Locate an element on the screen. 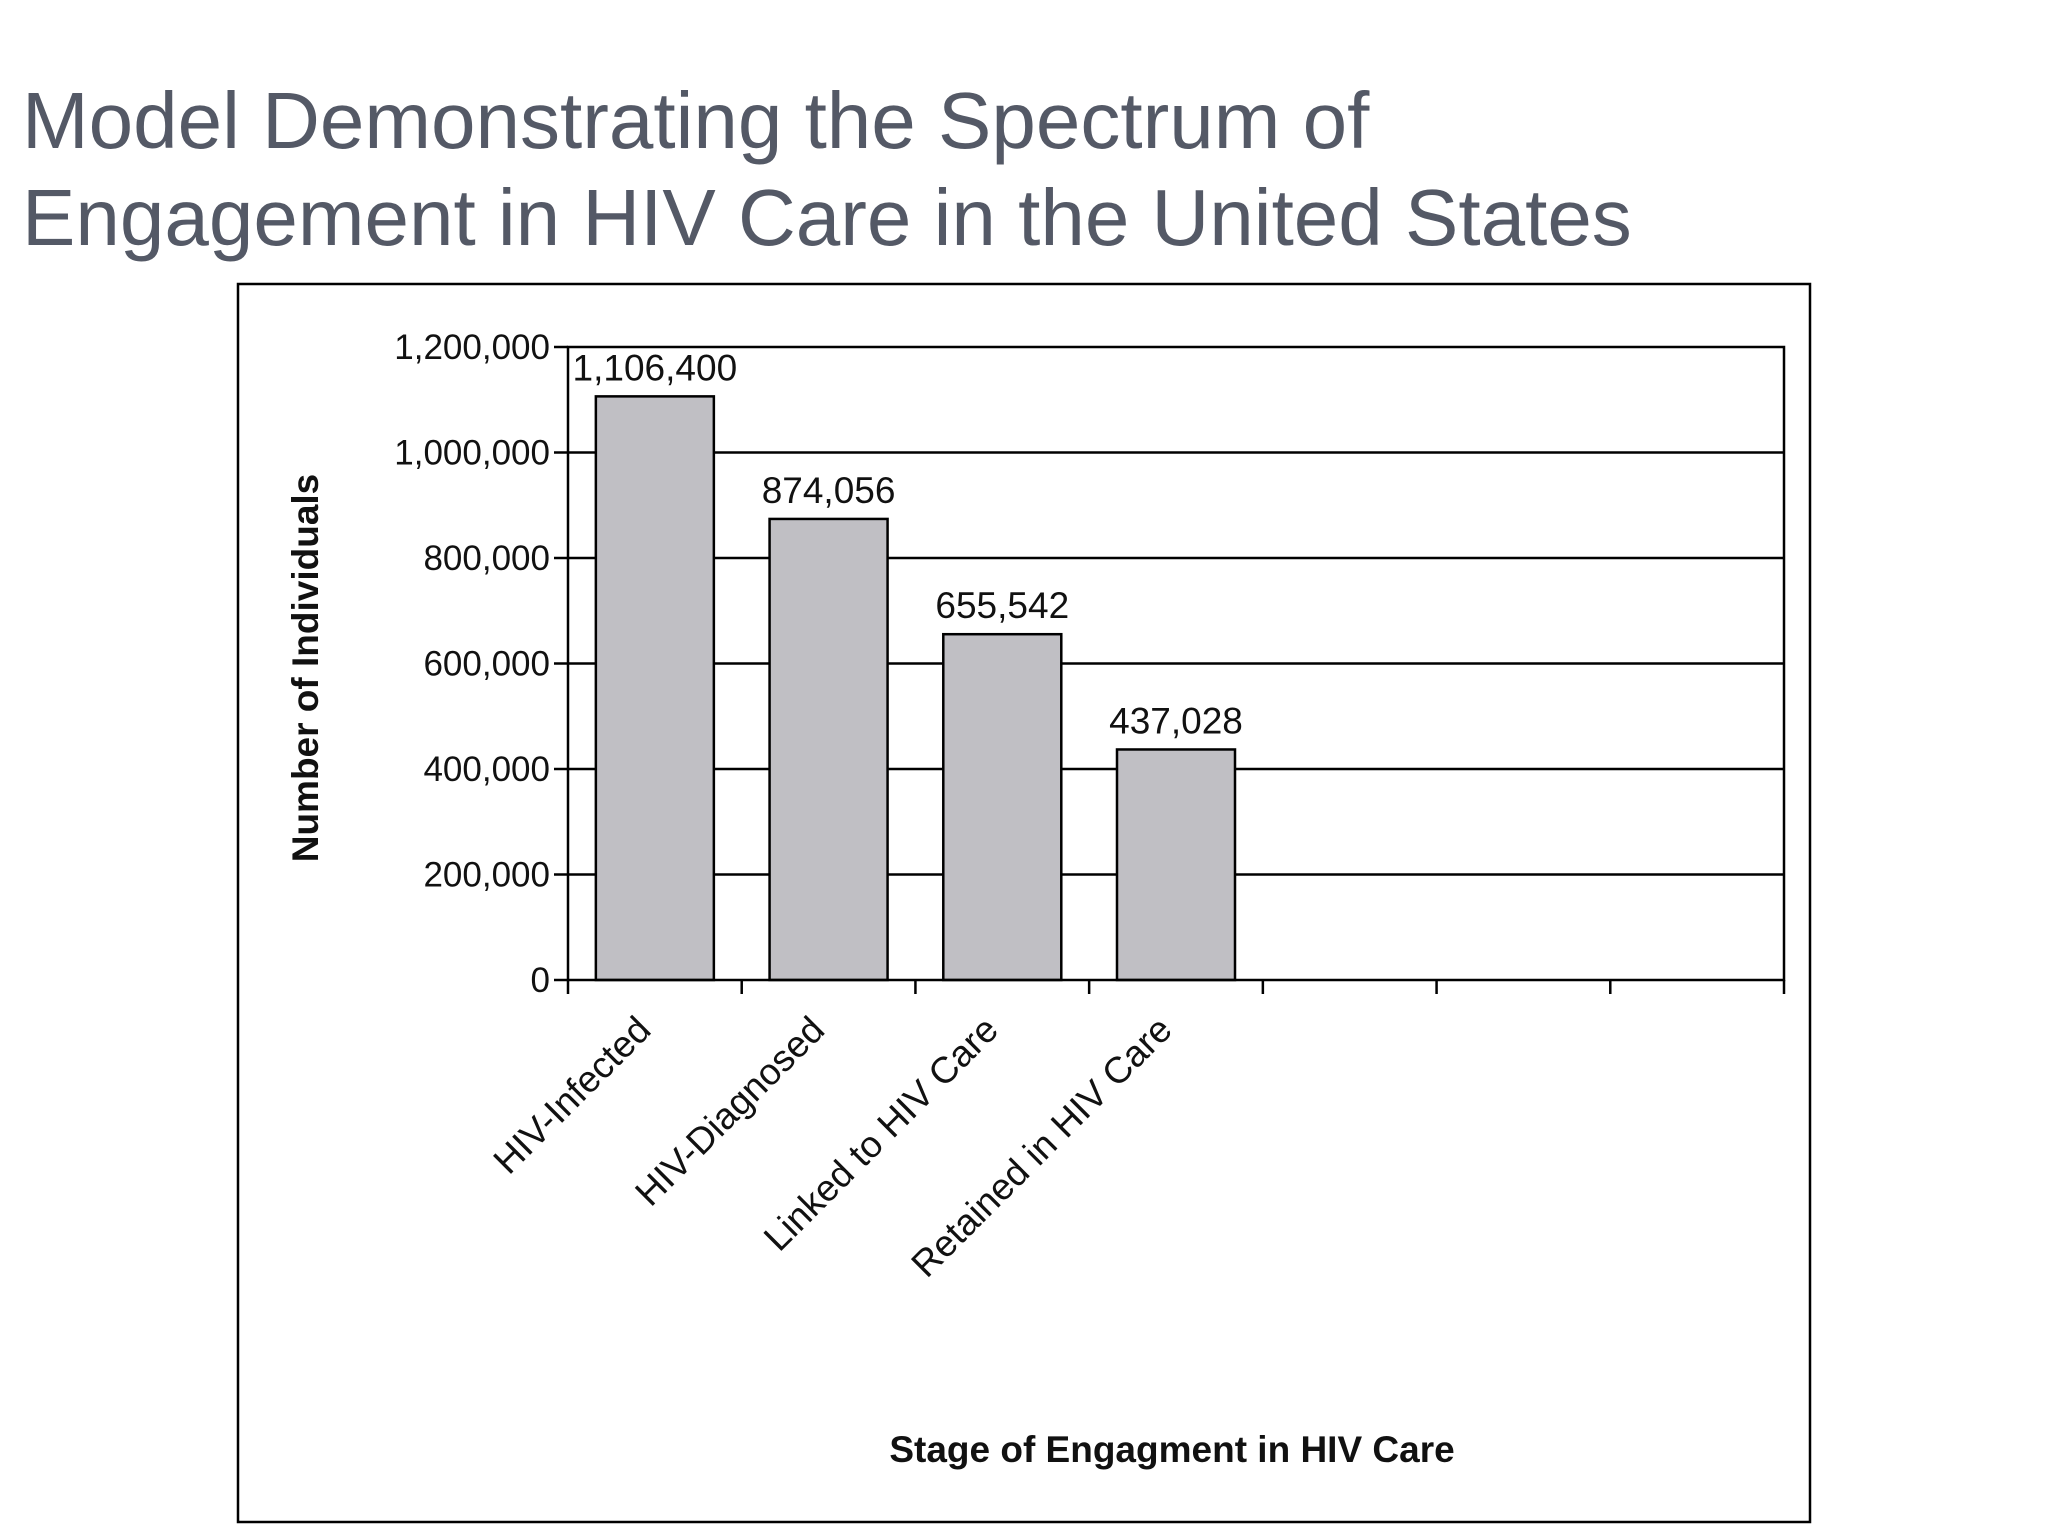 The width and height of the screenshot is (2048, 1536). data-label: 1,106,400 is located at coordinates (655, 367).